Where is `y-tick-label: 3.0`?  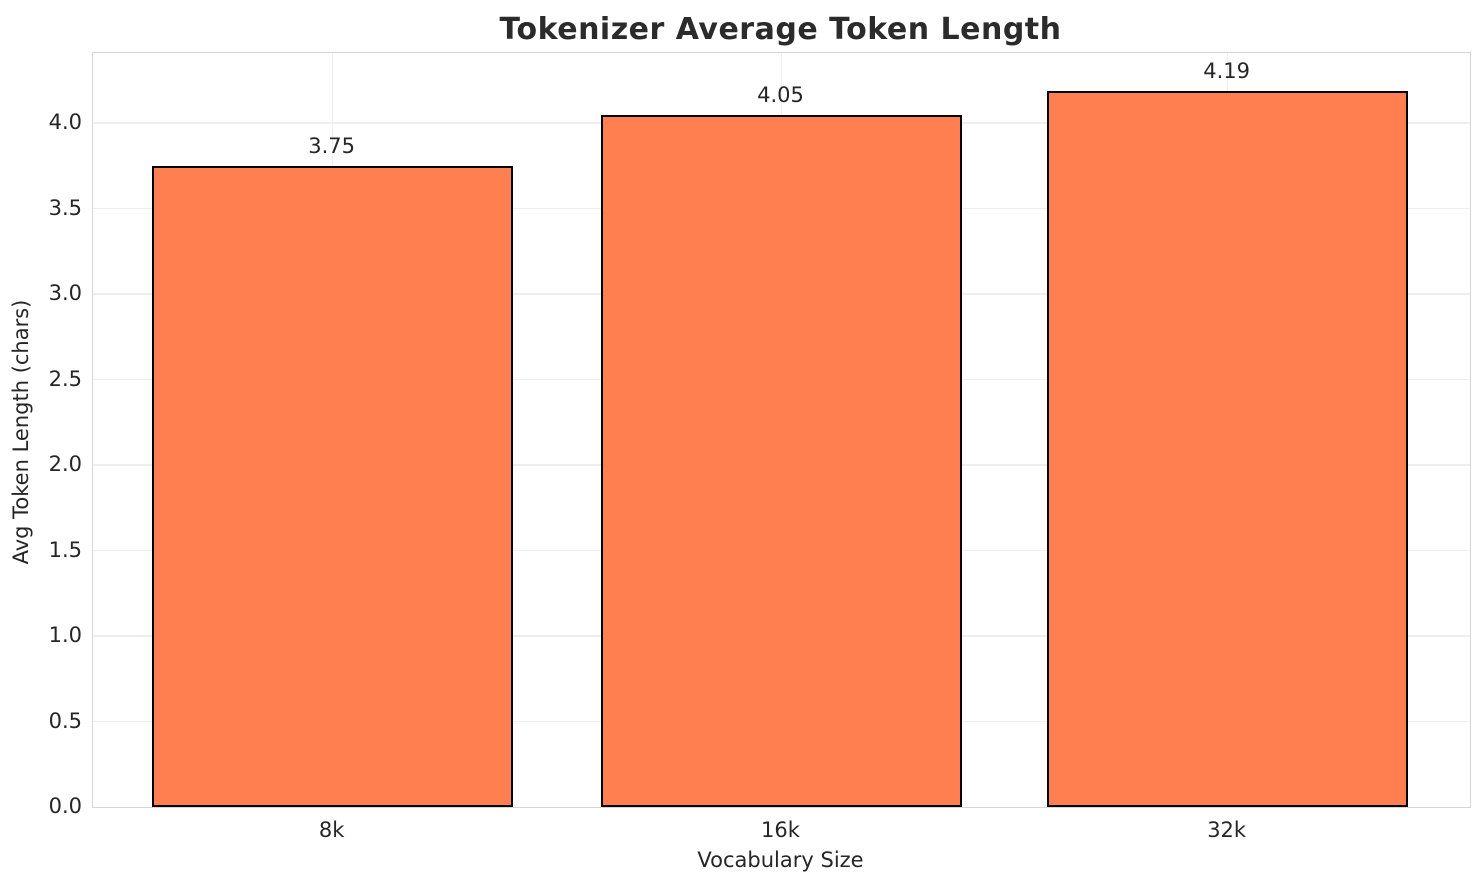 y-tick-label: 3.0 is located at coordinates (65, 293).